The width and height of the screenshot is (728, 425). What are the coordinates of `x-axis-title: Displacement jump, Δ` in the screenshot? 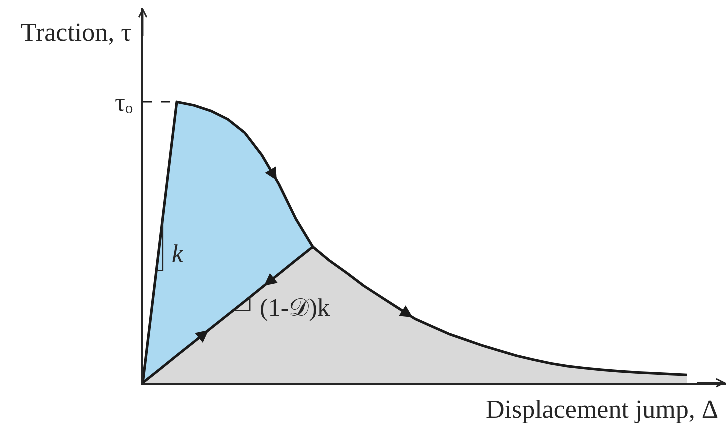 It's located at (602, 409).